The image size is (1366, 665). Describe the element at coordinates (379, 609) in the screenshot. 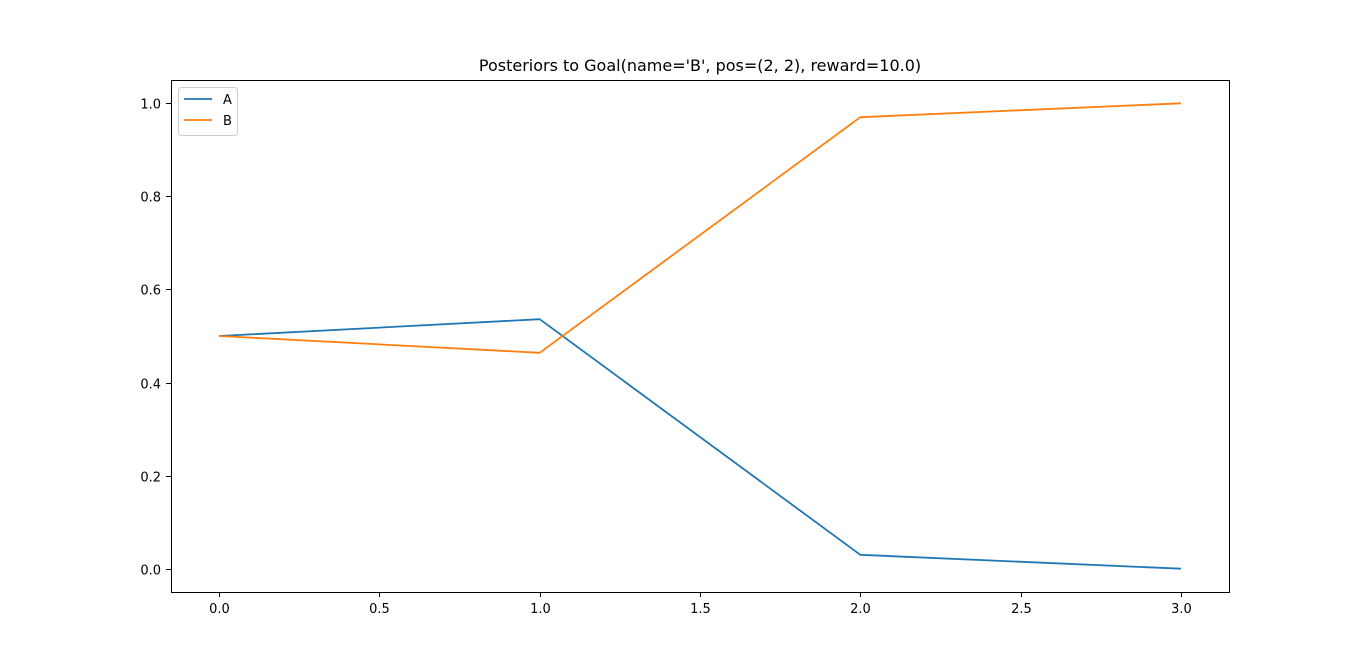

I see `x-tick-label: 0.5` at that location.